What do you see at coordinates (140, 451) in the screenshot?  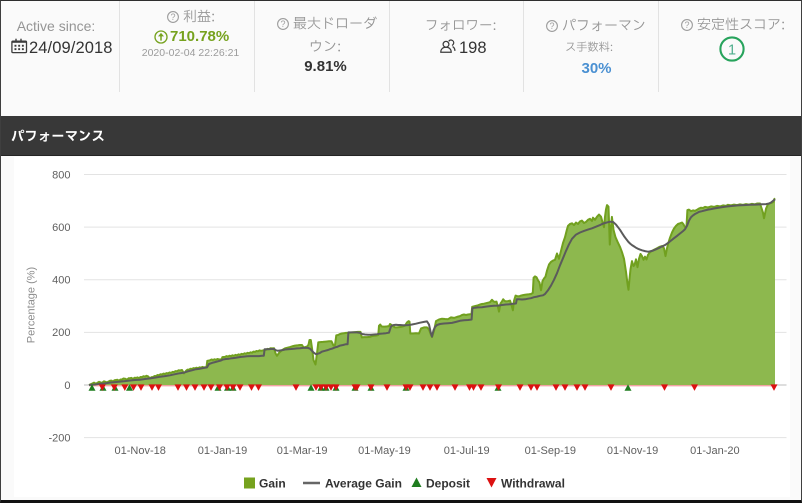 I see `svg-text: 01-Nov-18` at bounding box center [140, 451].